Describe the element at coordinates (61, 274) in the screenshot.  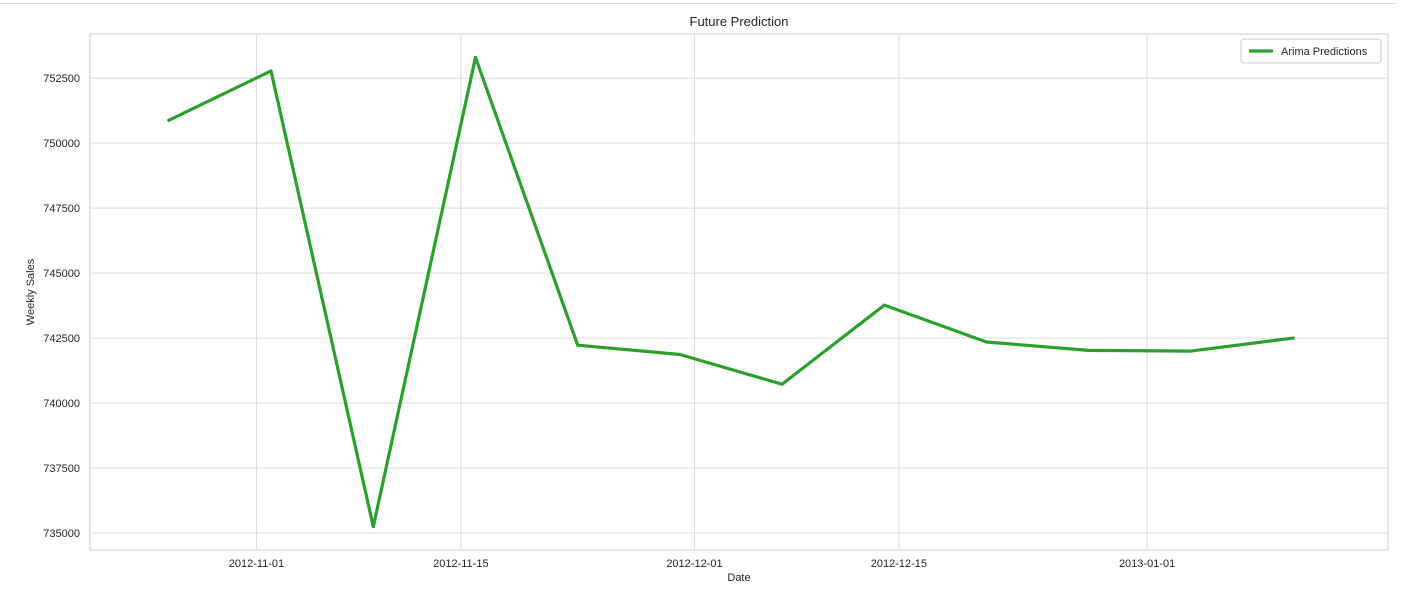
I see `y-tick-label: 745000` at that location.